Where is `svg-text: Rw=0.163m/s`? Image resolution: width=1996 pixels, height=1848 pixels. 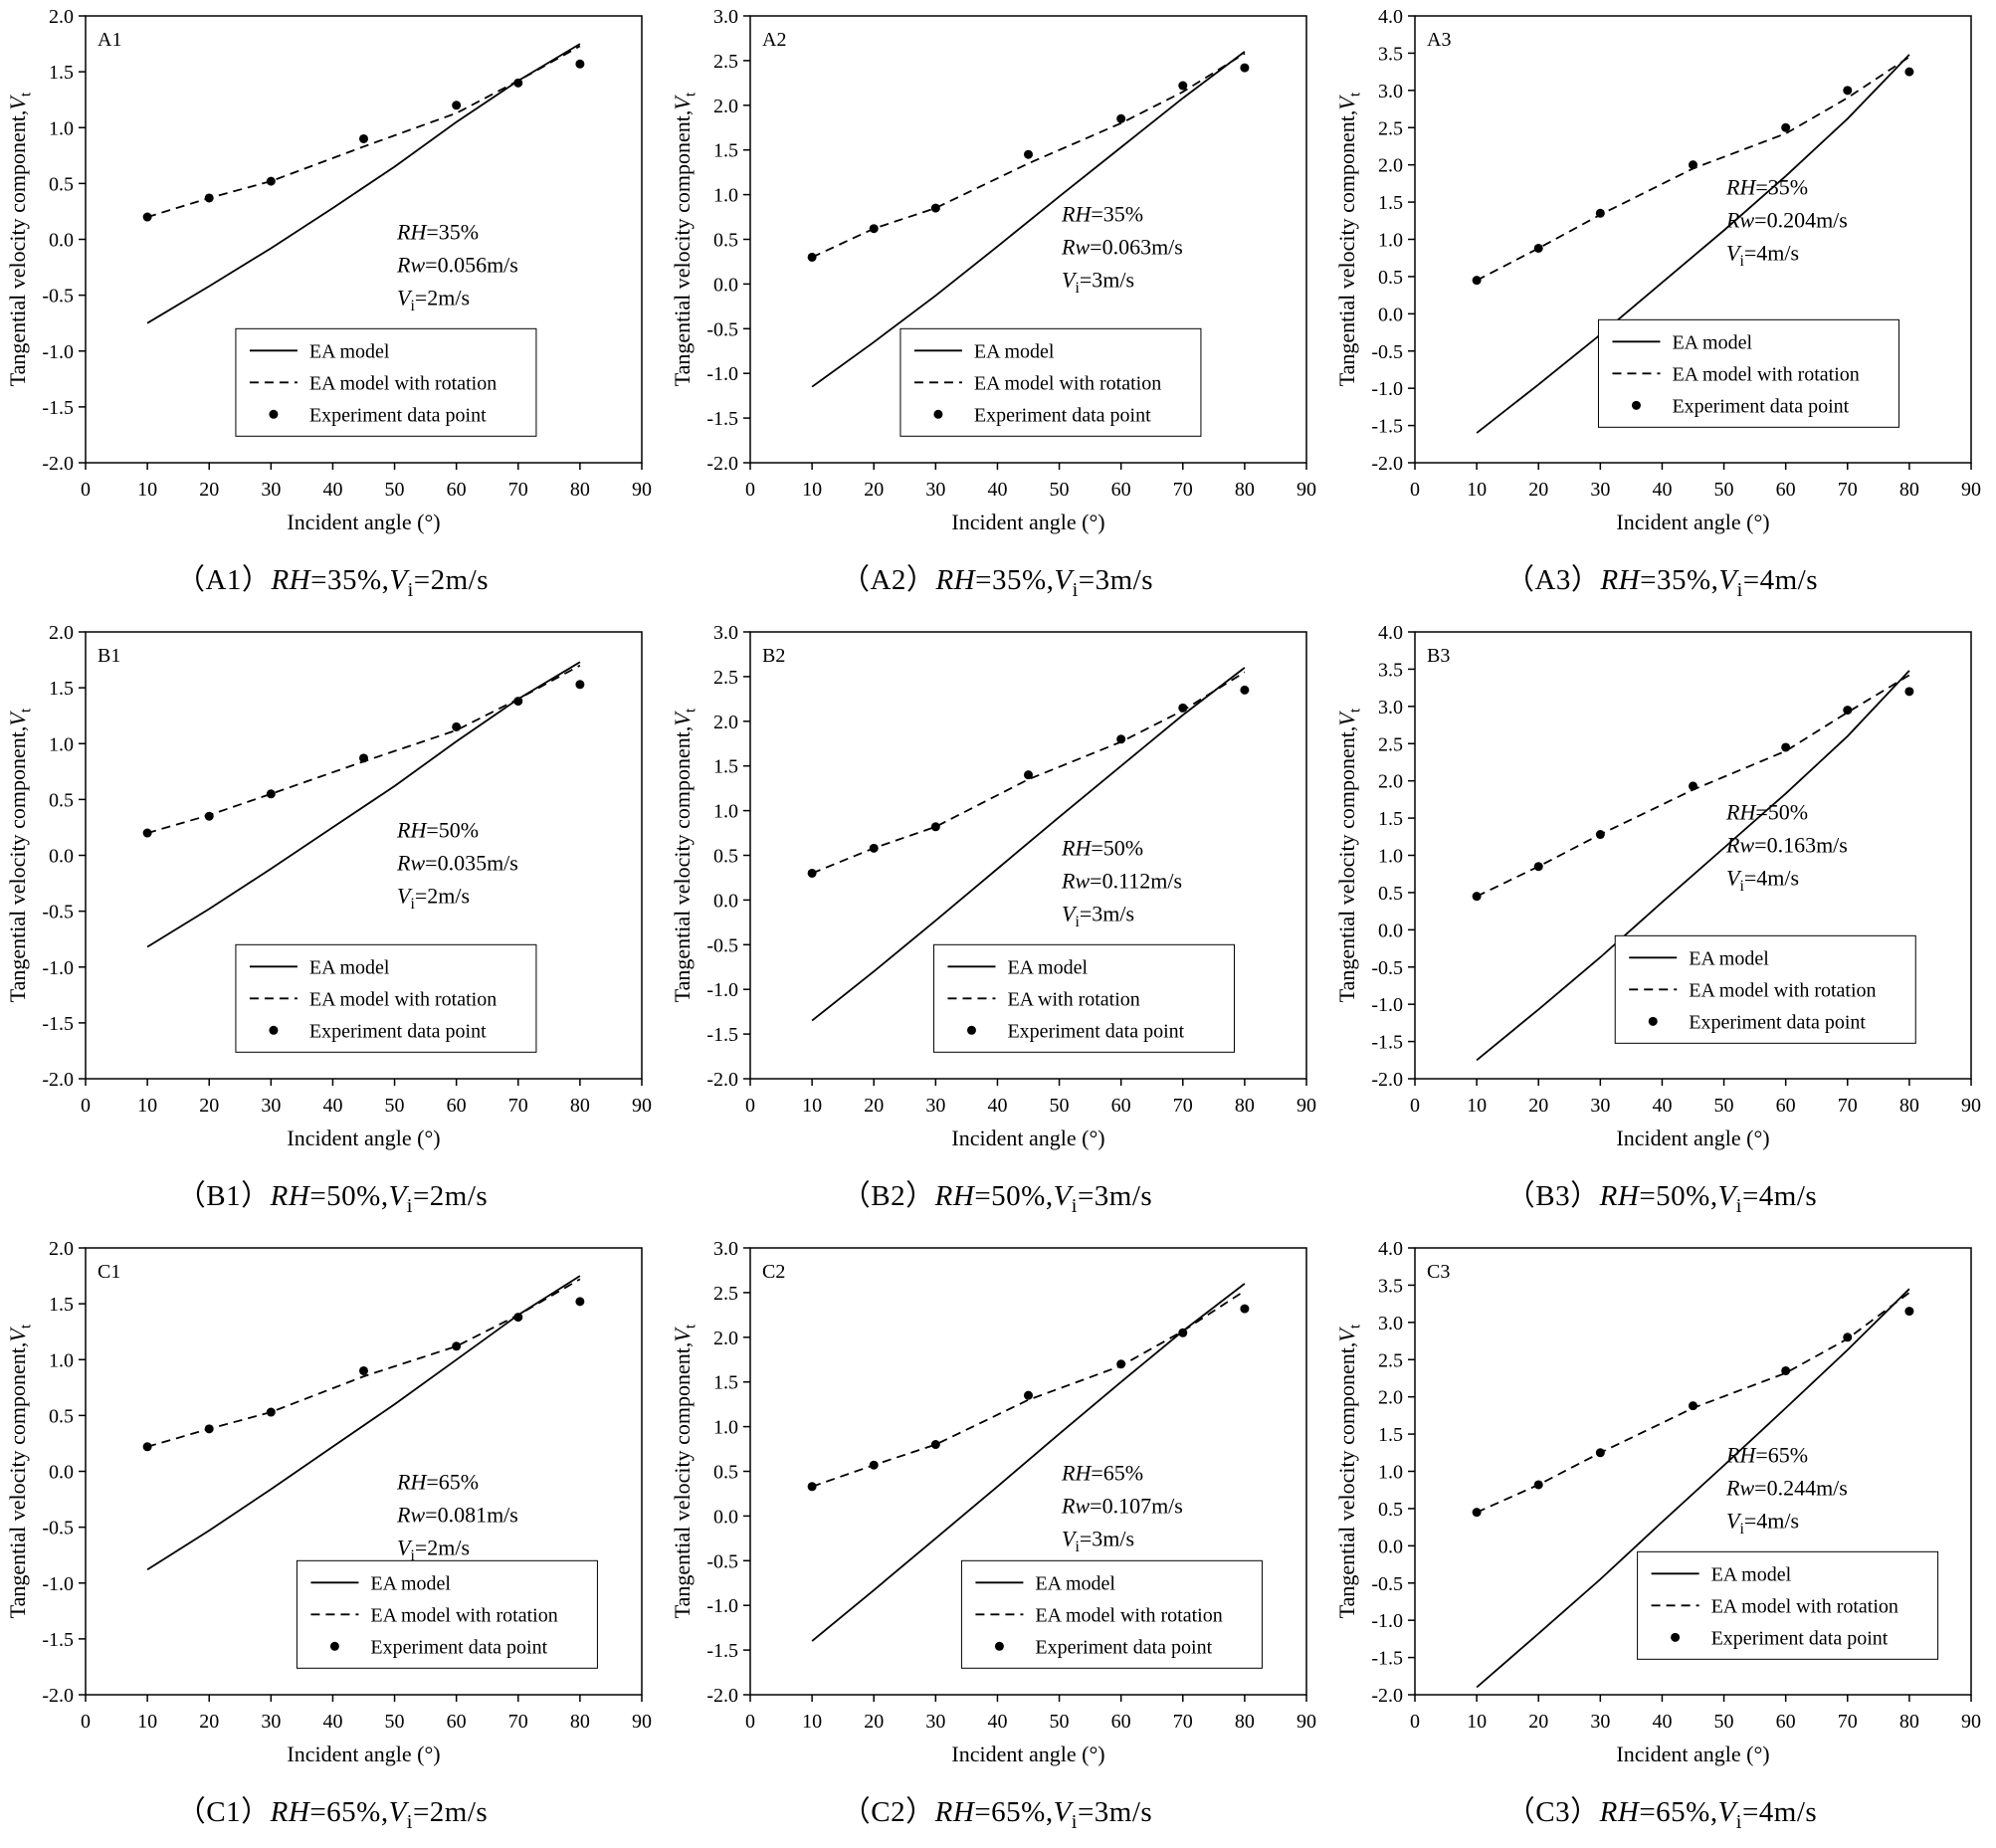 svg-text: Rw=0.163m/s is located at coordinates (1787, 845).